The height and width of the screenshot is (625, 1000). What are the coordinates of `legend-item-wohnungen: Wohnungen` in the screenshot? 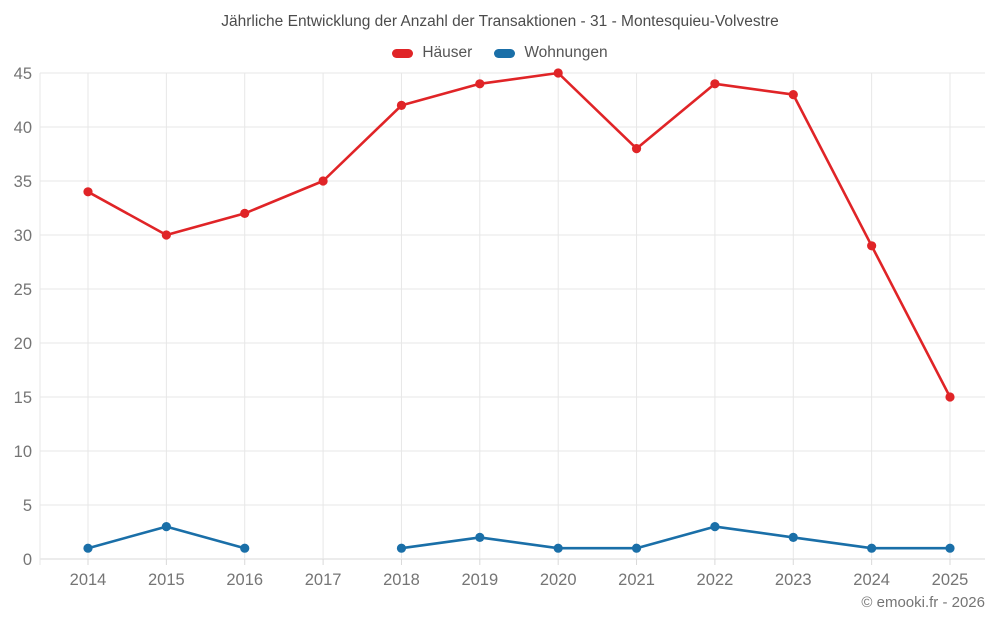 It's located at (551, 53).